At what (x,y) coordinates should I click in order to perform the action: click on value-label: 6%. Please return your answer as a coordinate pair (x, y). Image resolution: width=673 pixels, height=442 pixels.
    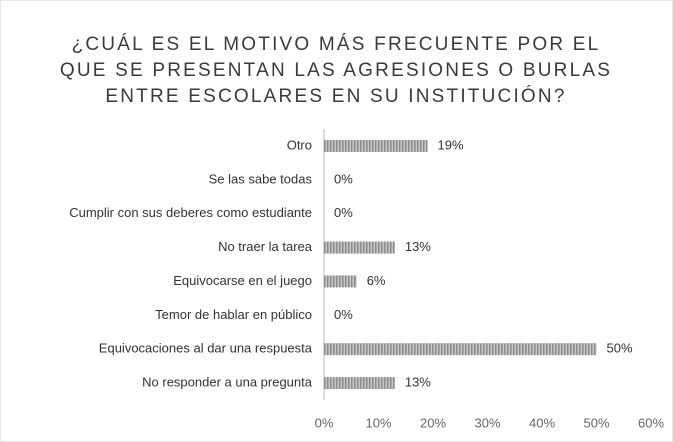
    Looking at the image, I should click on (376, 280).